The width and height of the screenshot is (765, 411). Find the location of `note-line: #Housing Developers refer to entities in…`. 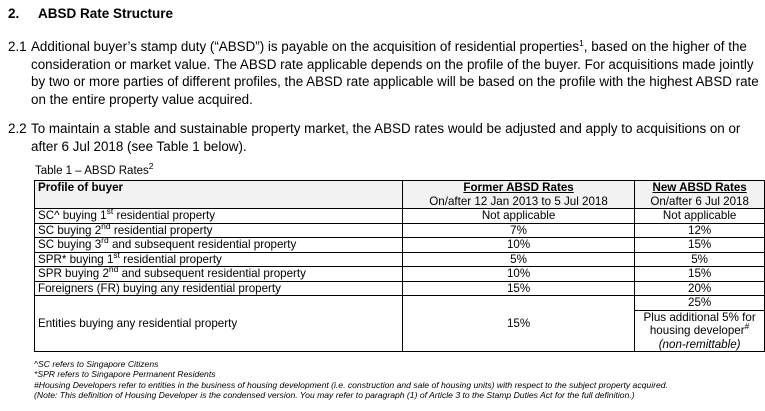

note-line: #Housing Developers refer to entities in… is located at coordinates (351, 384).